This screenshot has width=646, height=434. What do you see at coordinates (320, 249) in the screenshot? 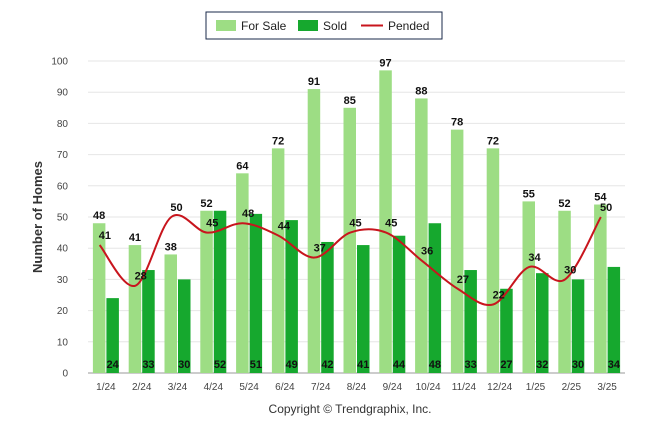
I see `data-label-pended: 37` at bounding box center [320, 249].